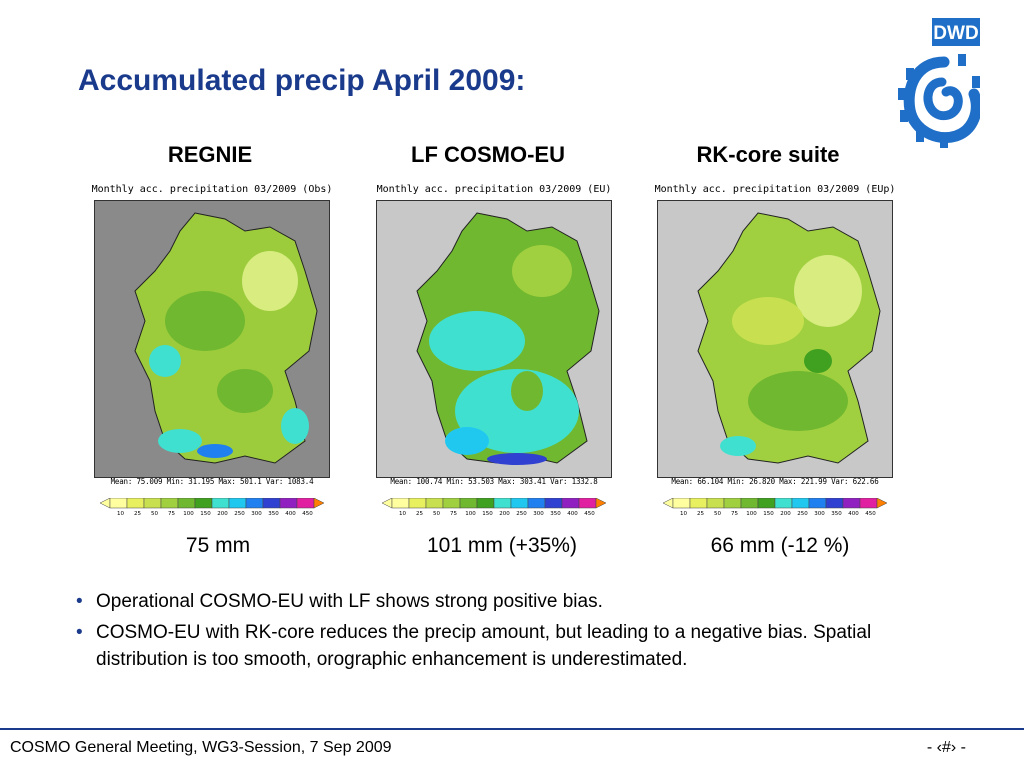 This screenshot has width=1024, height=768. What do you see at coordinates (212, 339) in the screenshot?
I see `precip-map-regnie` at bounding box center [212, 339].